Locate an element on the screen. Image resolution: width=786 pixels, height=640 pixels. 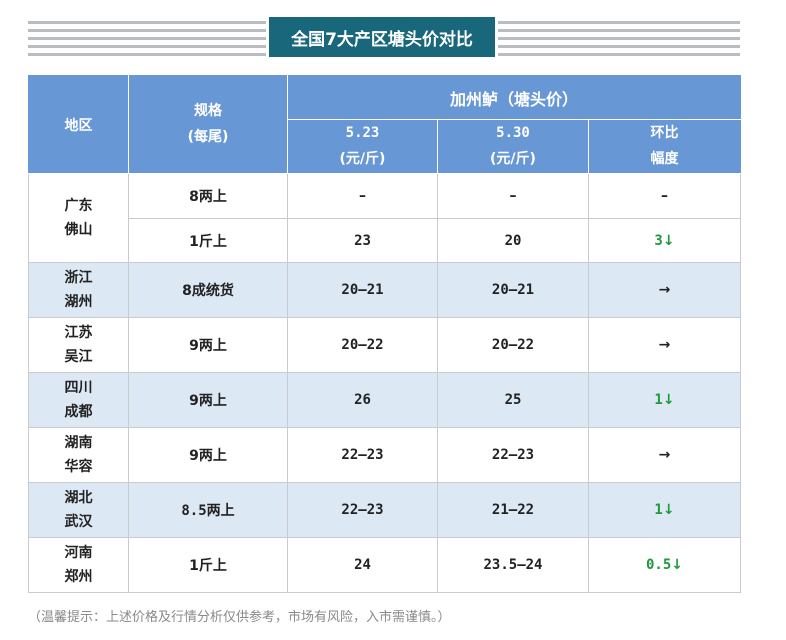
price-cell-2: 21–22 is located at coordinates (513, 510).